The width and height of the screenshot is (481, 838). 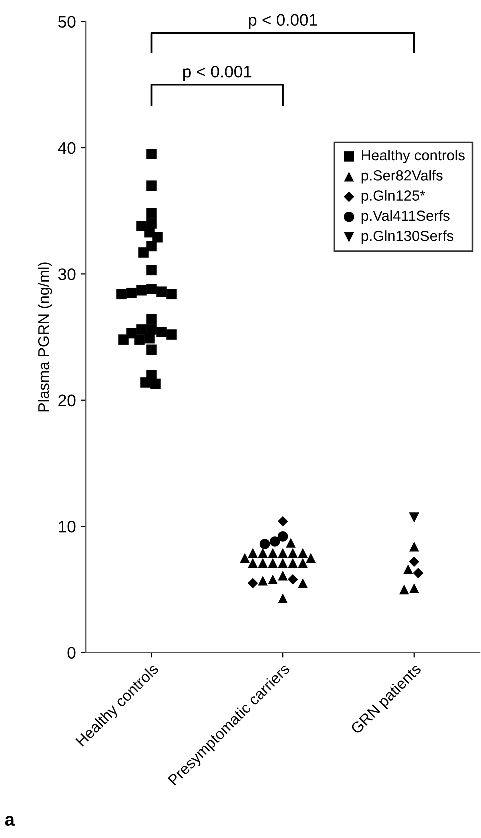 I want to click on legend-label: p.Gln130Serfs, so click(x=408, y=237).